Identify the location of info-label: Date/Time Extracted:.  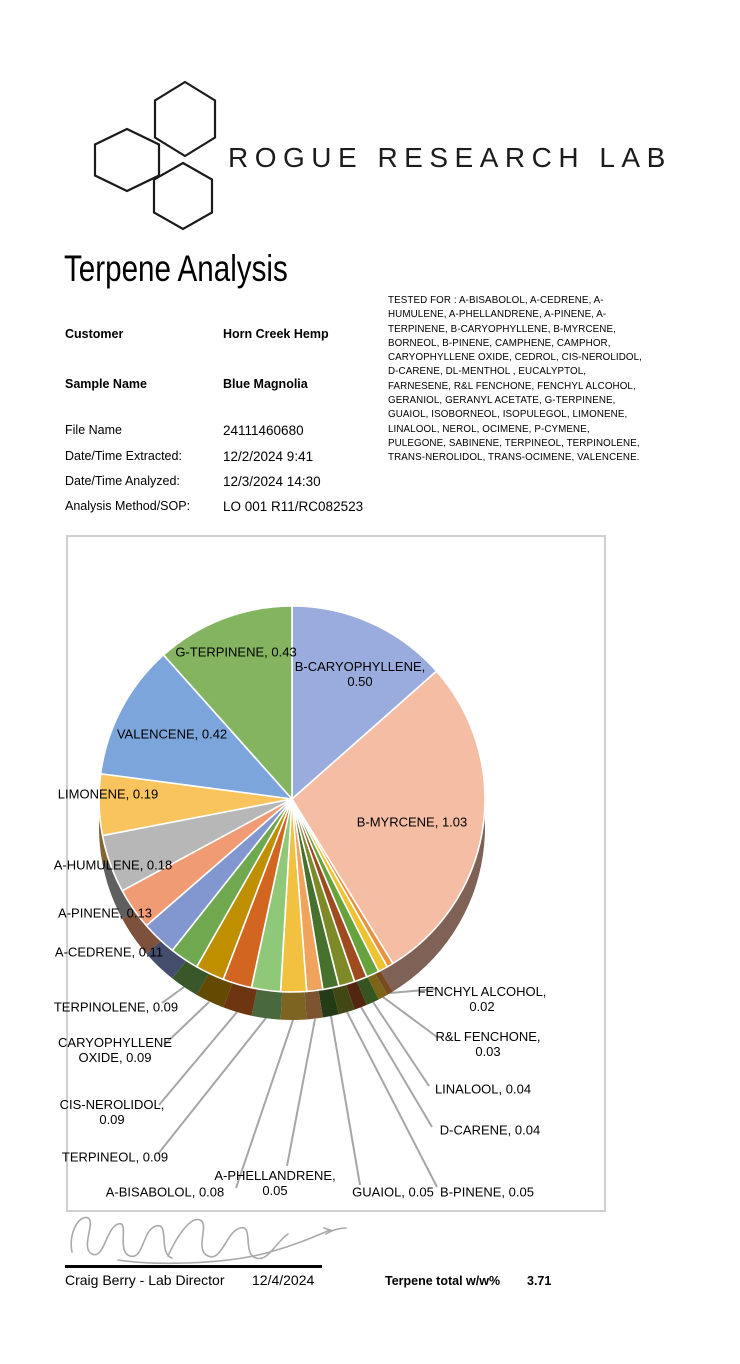
(123, 456).